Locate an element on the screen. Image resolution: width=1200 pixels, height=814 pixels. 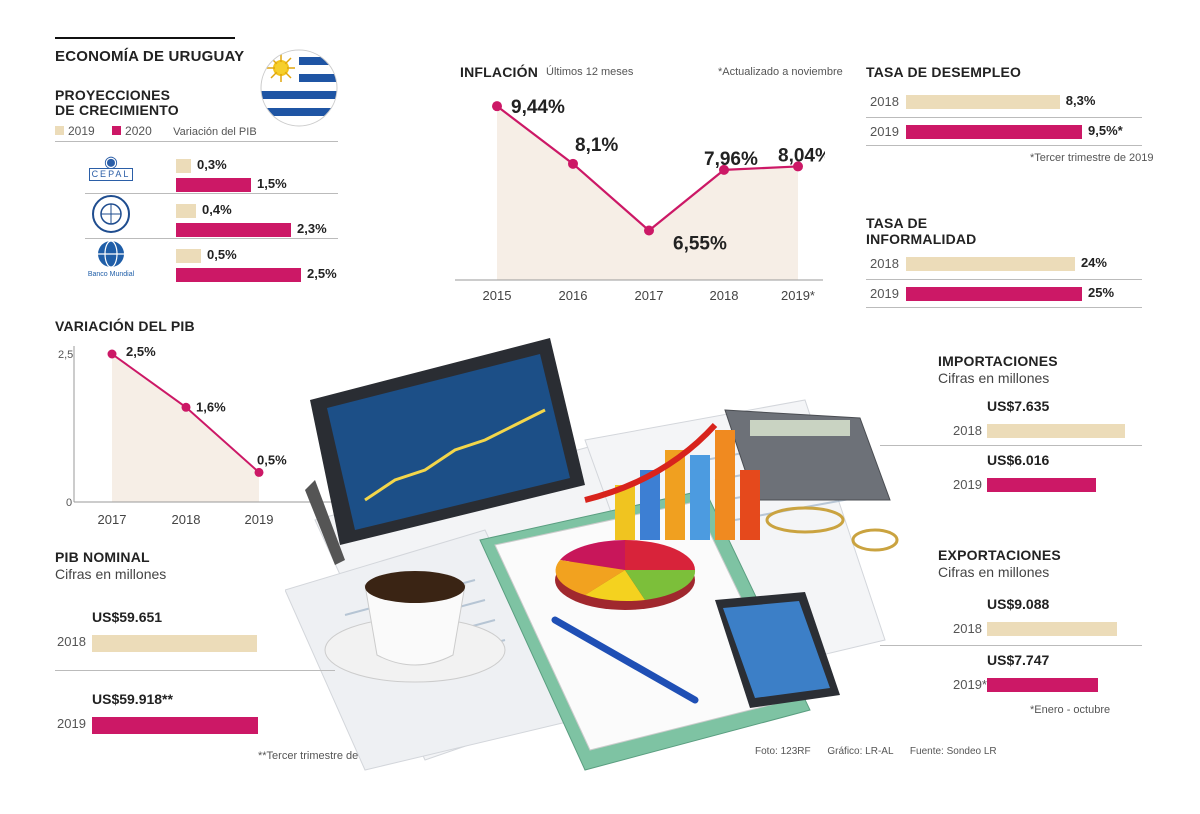
data-label: 7,96% is located at coordinates (731, 159).